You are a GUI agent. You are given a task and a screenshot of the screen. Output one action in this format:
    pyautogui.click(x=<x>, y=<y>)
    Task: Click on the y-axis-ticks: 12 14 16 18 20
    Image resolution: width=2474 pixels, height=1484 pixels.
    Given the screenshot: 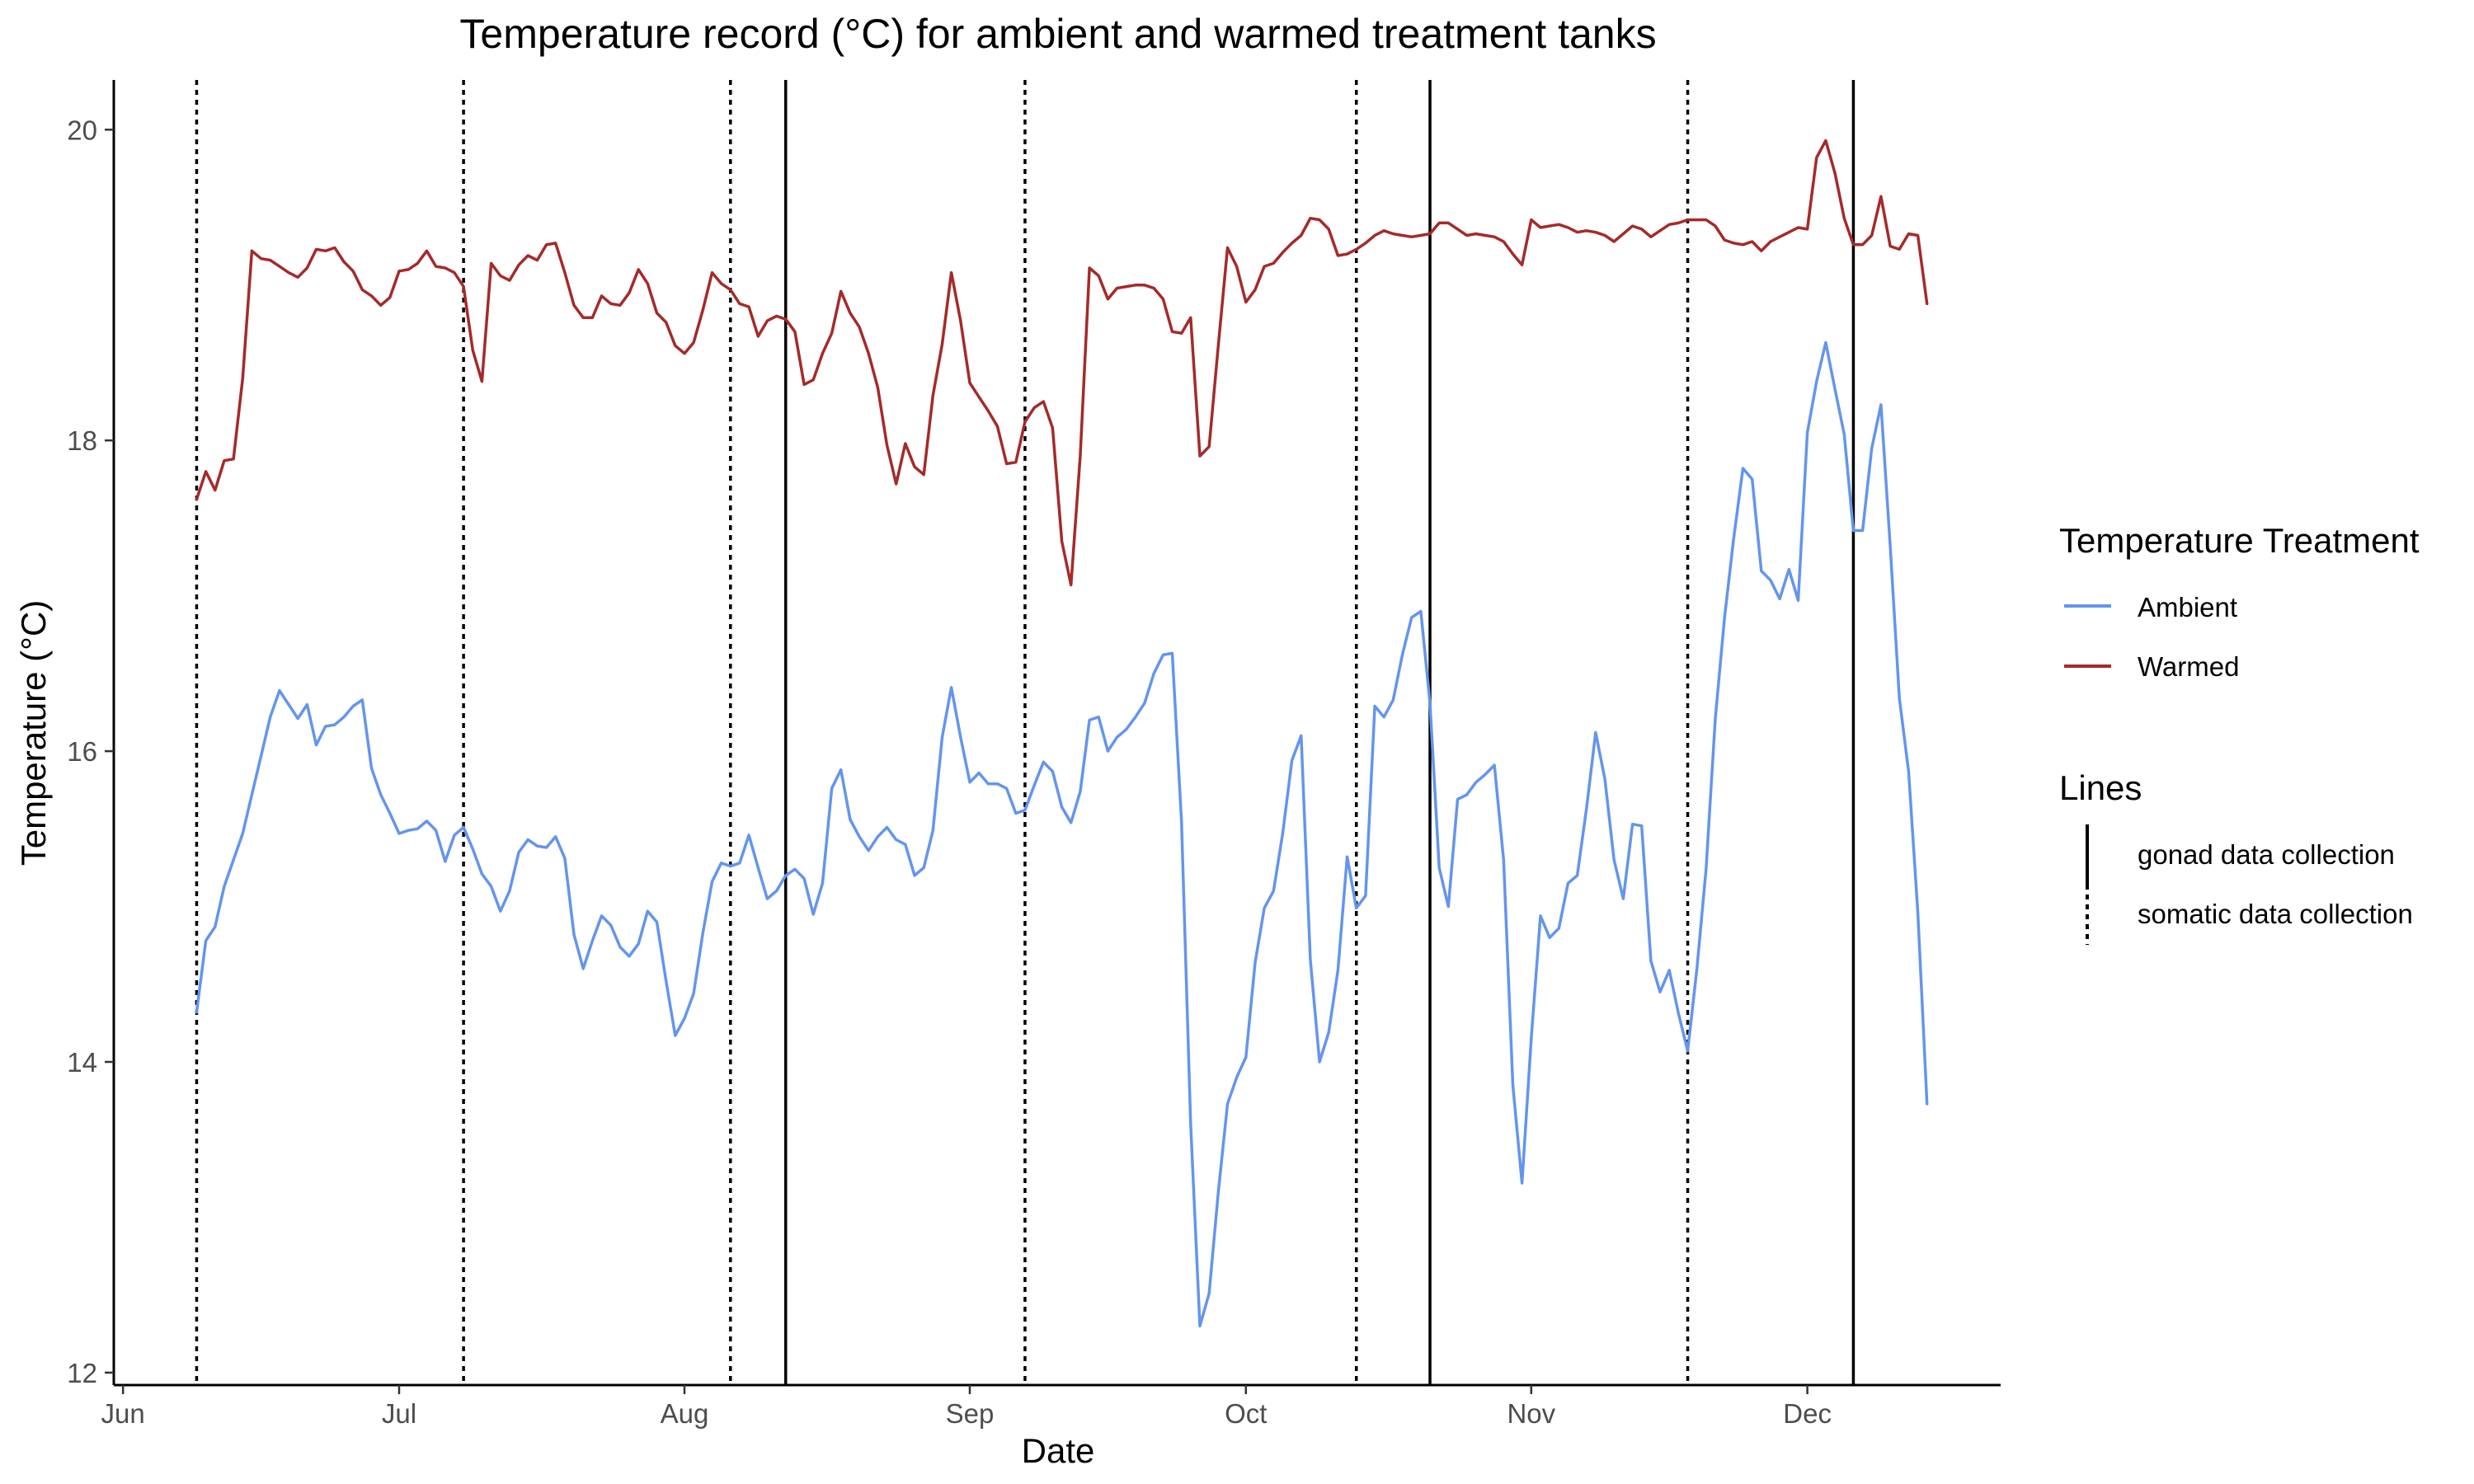 What is the action you would take?
    pyautogui.click(x=90, y=751)
    